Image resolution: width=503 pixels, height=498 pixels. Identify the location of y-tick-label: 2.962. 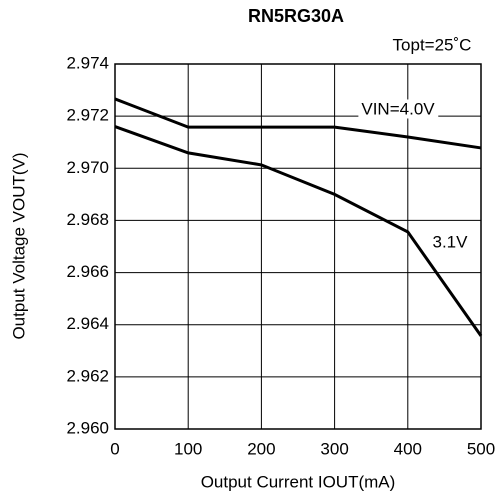
(87, 375).